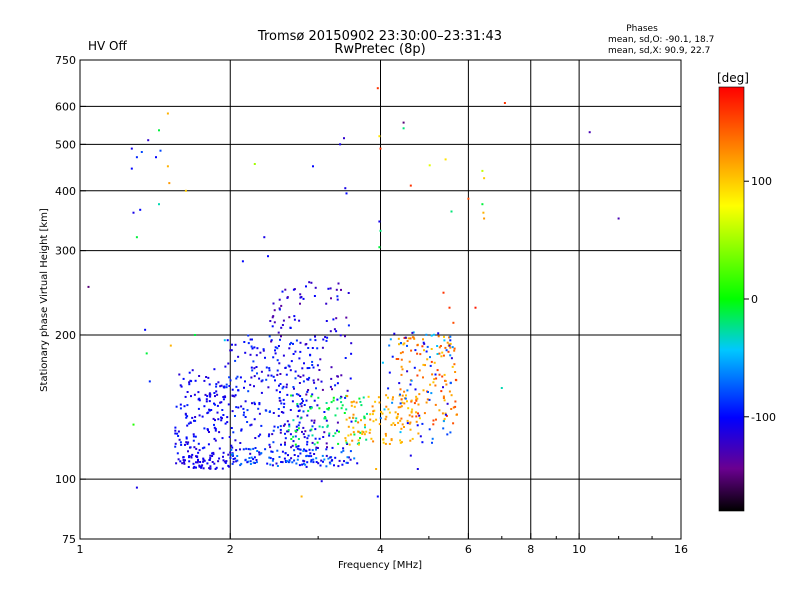 Image resolution: width=800 pixels, height=600 pixels. What do you see at coordinates (530, 549) in the screenshot?
I see `x-tick-label: 8` at bounding box center [530, 549].